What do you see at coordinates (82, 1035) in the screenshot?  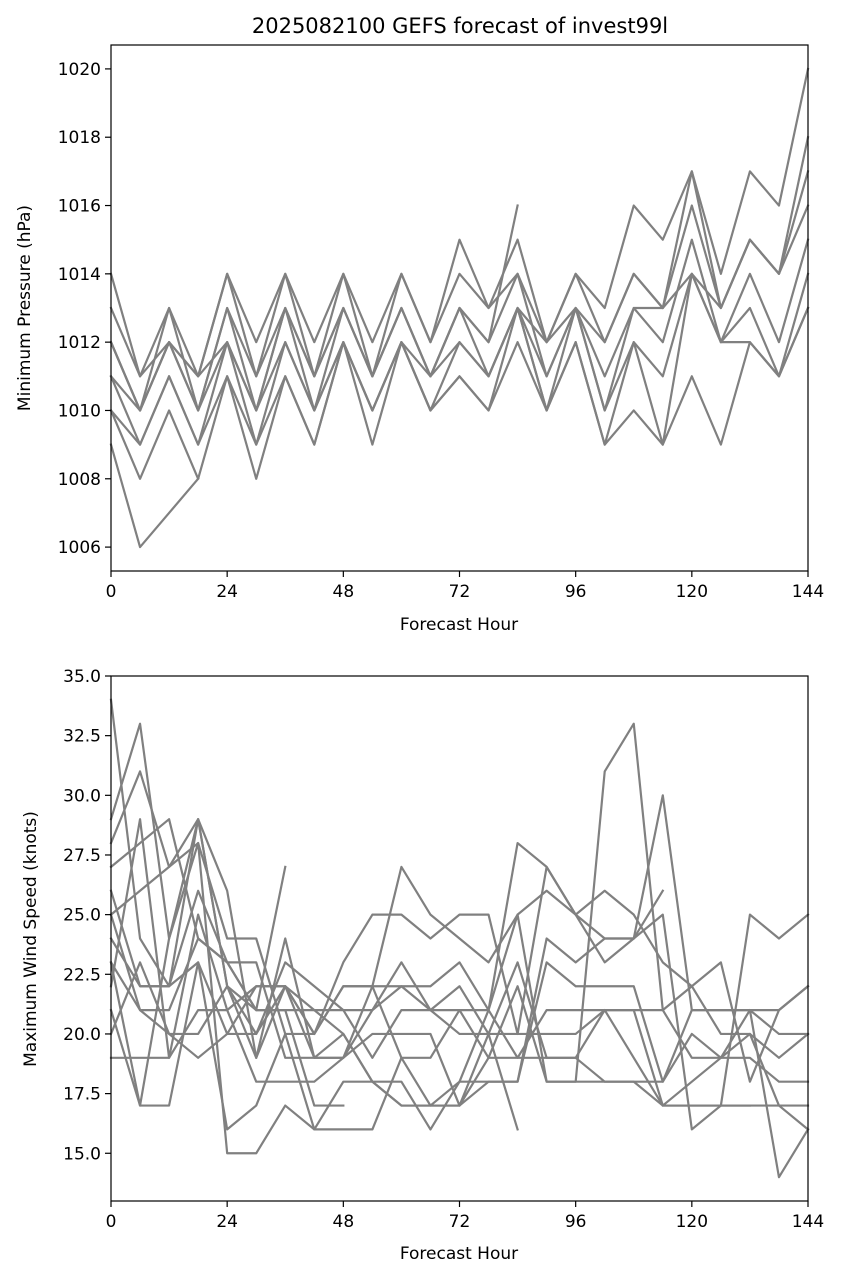 I see `wind-y-tick-label: 20.0` at bounding box center [82, 1035].